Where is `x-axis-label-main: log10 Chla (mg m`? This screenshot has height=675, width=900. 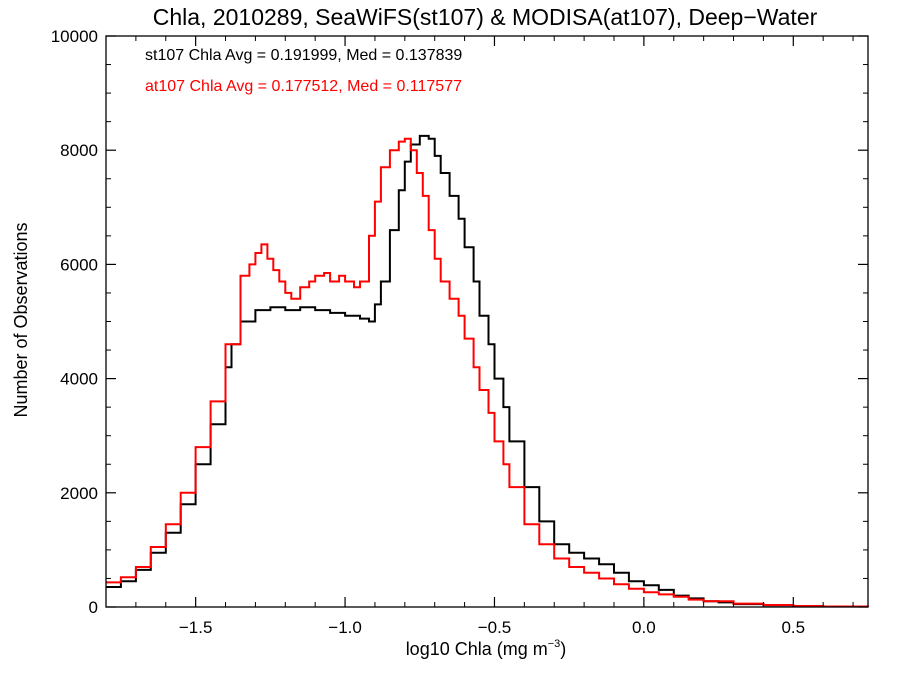
x-axis-label-main: log10 Chla (mg m is located at coordinates (477, 649).